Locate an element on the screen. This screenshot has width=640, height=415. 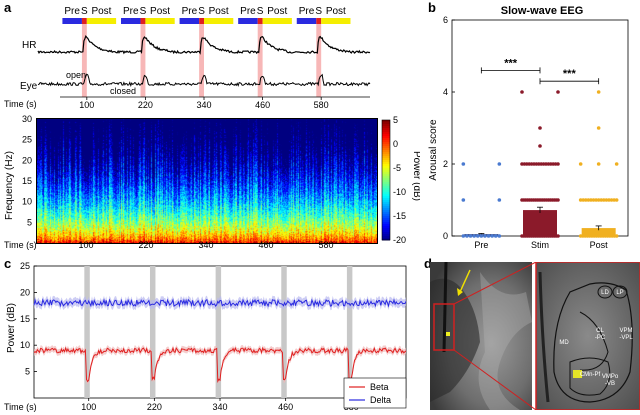
bar is located at coordinates (540, 223).